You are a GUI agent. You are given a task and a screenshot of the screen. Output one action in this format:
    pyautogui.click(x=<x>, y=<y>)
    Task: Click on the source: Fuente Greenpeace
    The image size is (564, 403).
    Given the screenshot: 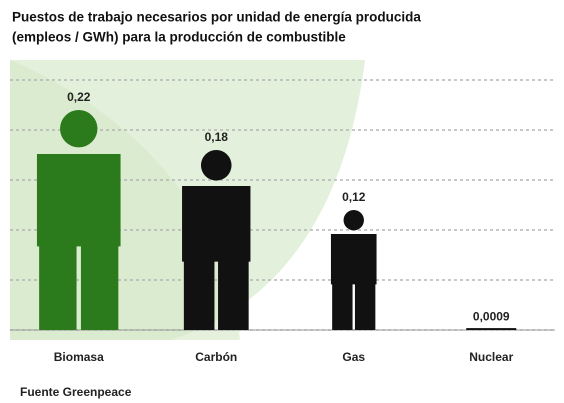 What is the action you would take?
    pyautogui.click(x=76, y=392)
    